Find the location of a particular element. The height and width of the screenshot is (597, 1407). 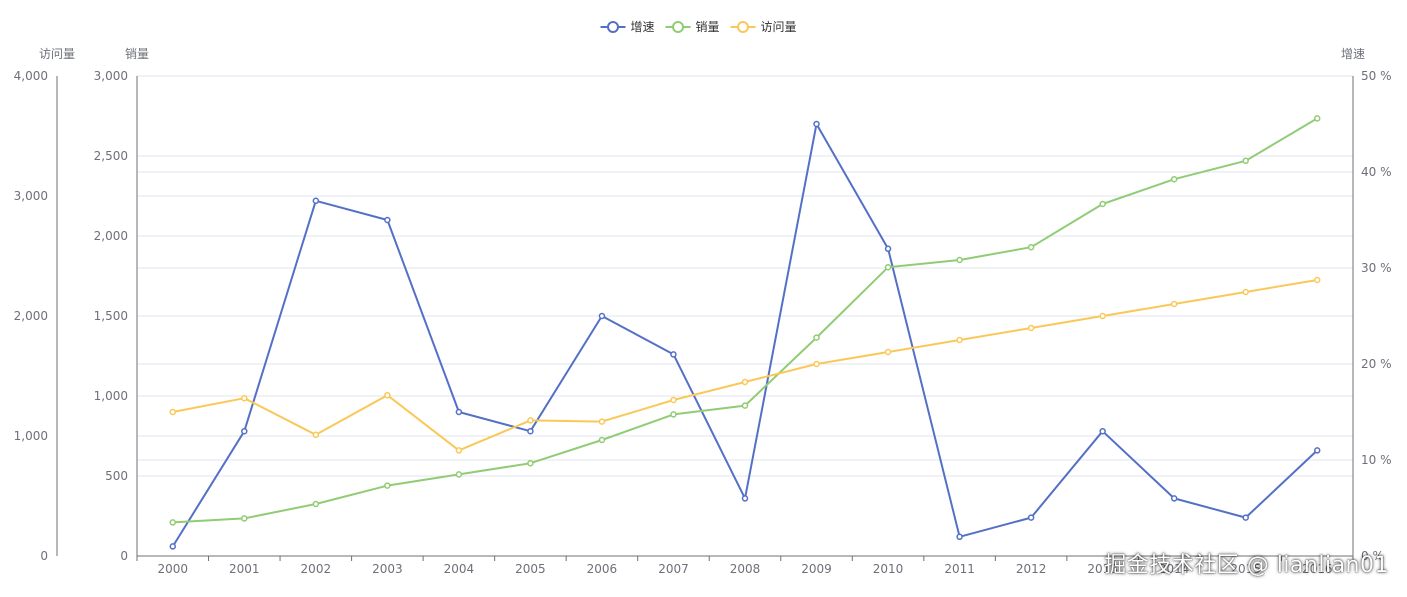

x-tick-label: 2008 is located at coordinates (745, 569).